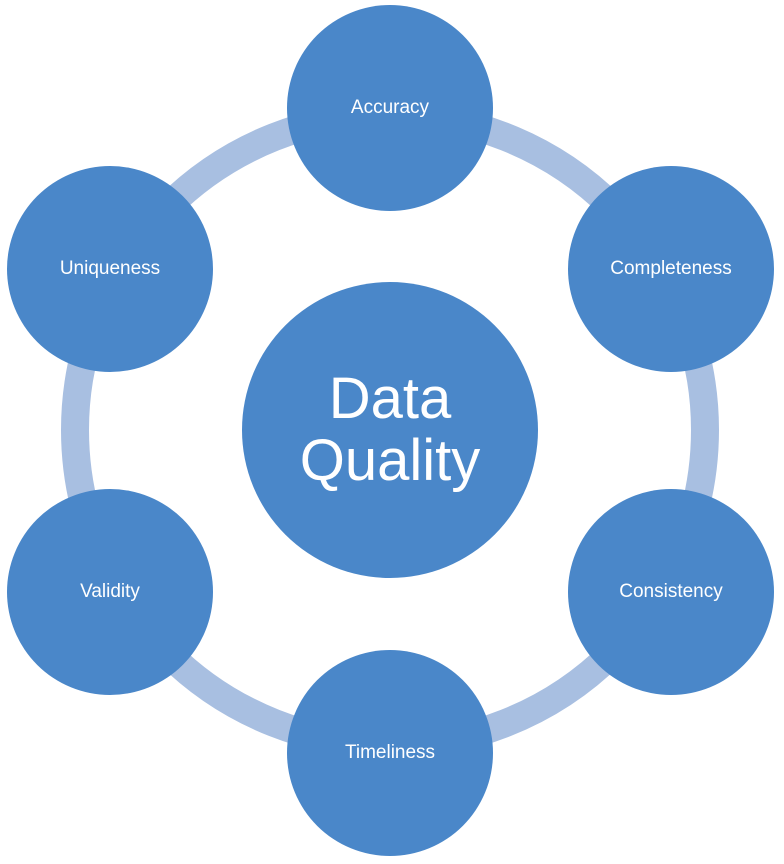  I want to click on node-label-accuracy: Accuracy, so click(390, 107).